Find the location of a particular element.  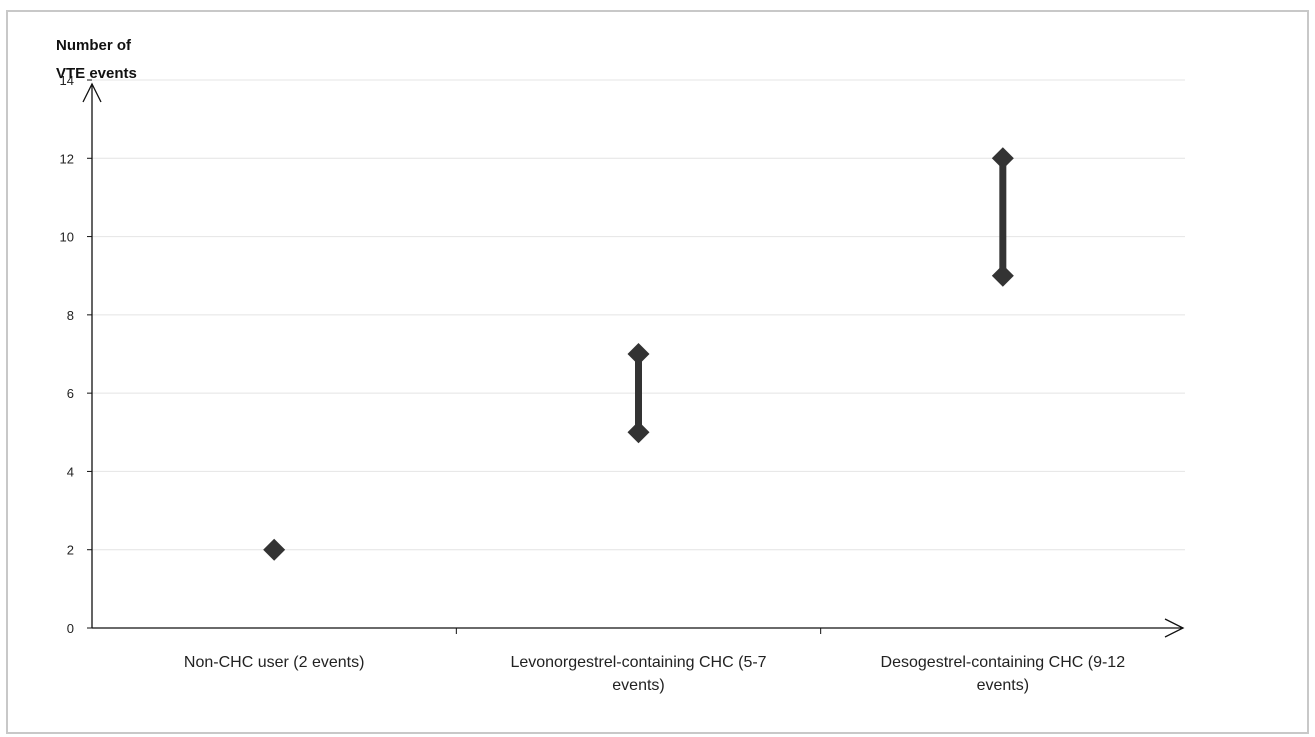

y-tick-label: 0 is located at coordinates (70, 628).